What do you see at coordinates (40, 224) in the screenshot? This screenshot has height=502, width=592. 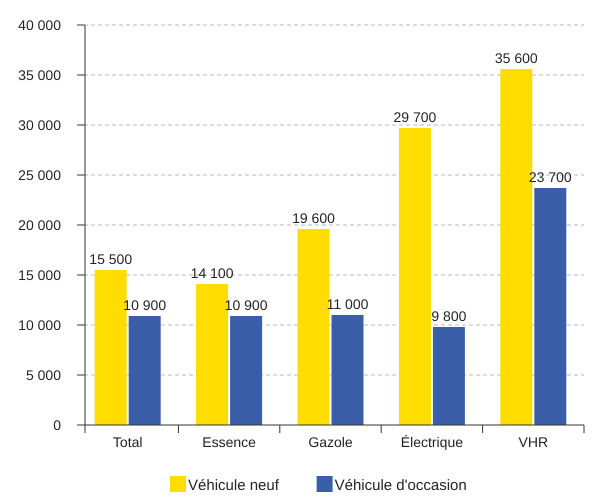 I see `y-tick-label: 20 000` at bounding box center [40, 224].